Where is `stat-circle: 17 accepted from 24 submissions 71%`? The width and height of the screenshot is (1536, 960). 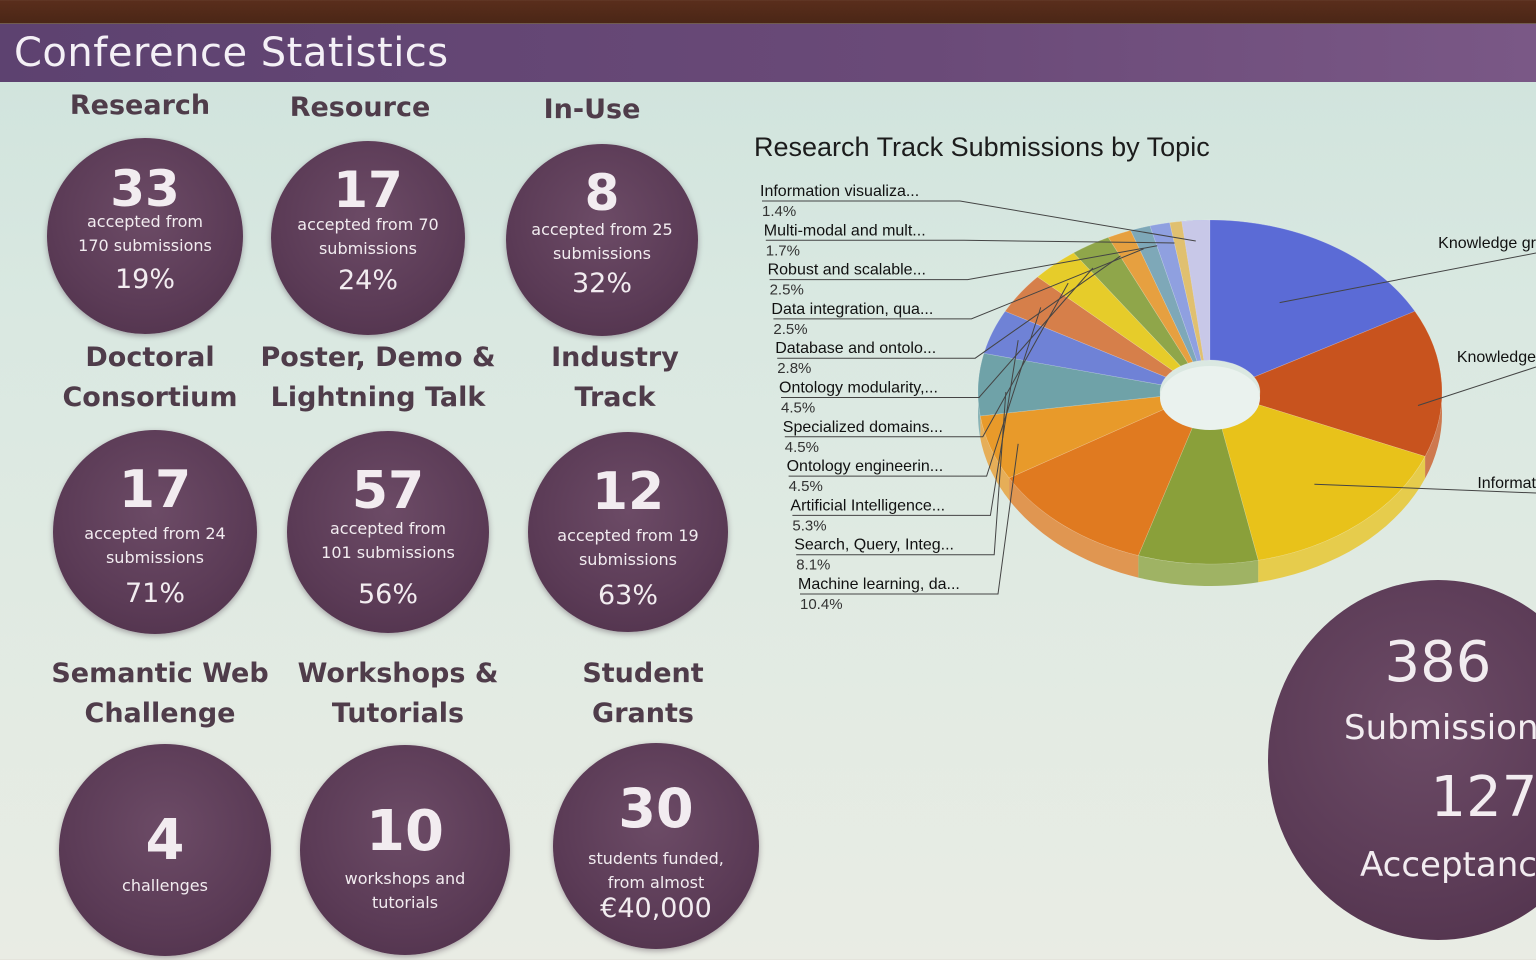 stat-circle: 17 accepted from 24 submissions 71% is located at coordinates (155, 532).